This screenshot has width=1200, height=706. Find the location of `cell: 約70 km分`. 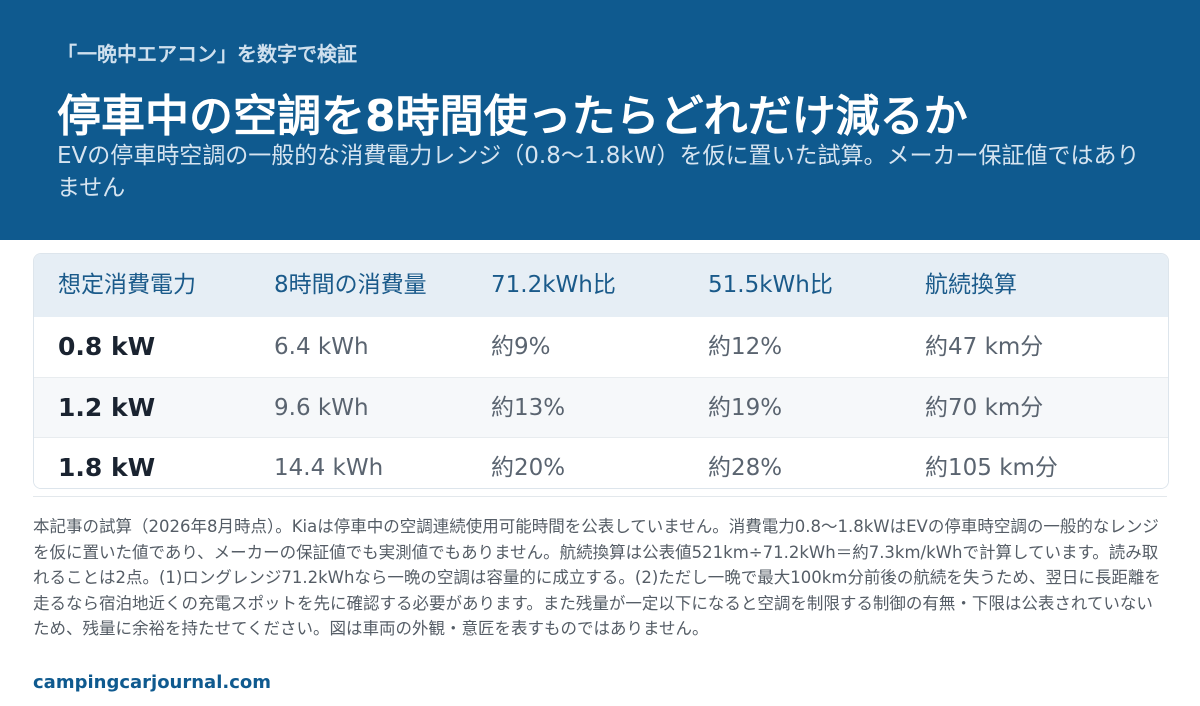

cell: 約70 km分 is located at coordinates (984, 408).